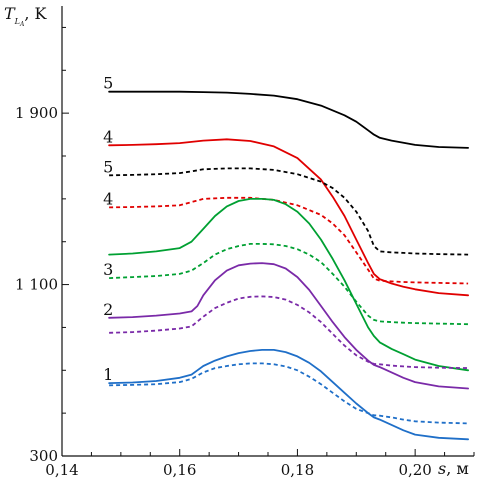 The image size is (493, 486). What do you see at coordinates (35, 13) in the screenshot?
I see `y-axis-title-unit: , K` at bounding box center [35, 13].